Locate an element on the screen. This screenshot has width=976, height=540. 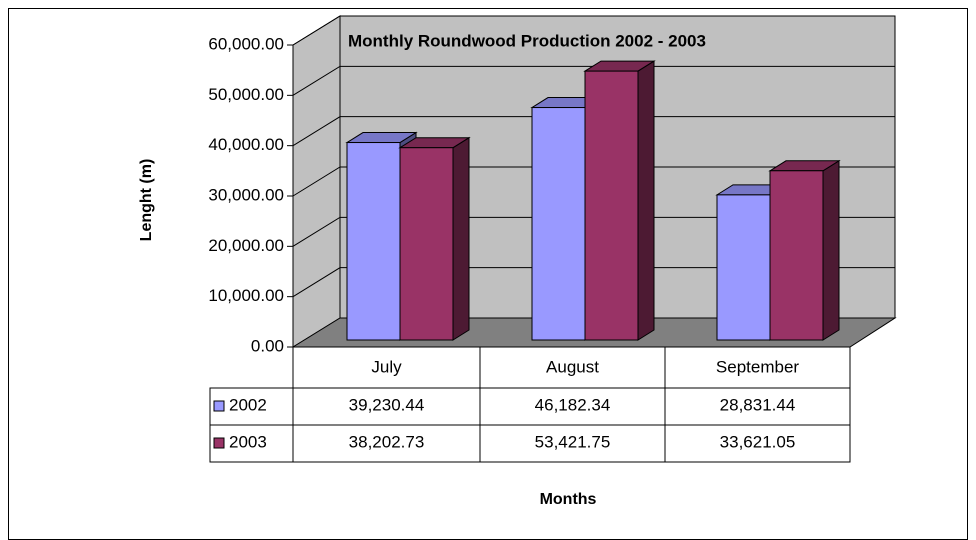
table-value: 39,230.44 is located at coordinates (387, 404).